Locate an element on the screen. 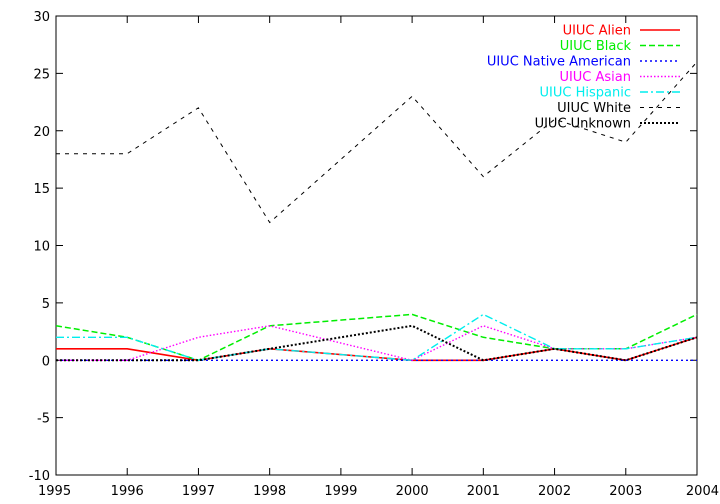 This screenshot has height=504, width=720. legend-label: UIUC Hispanic is located at coordinates (585, 93).